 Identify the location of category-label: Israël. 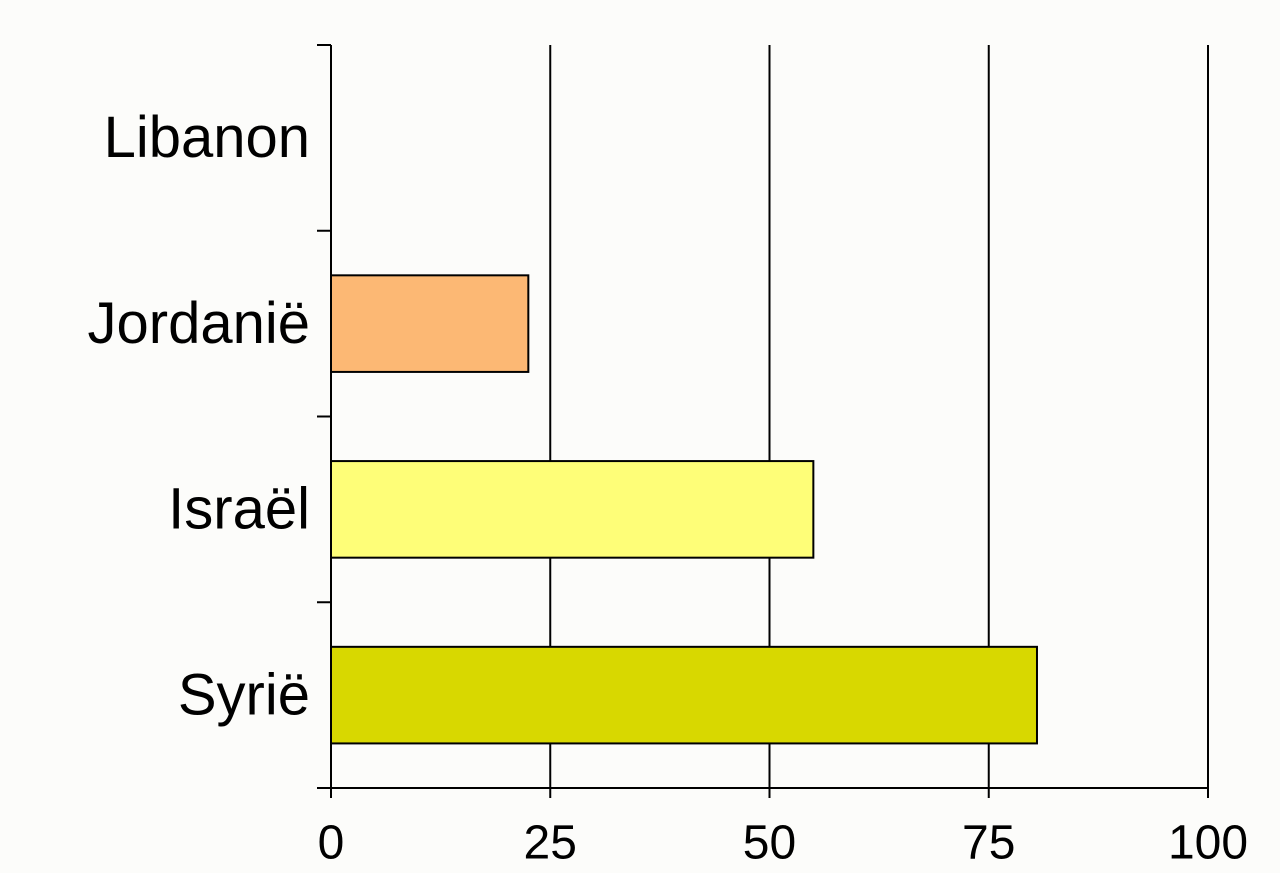
(239, 509).